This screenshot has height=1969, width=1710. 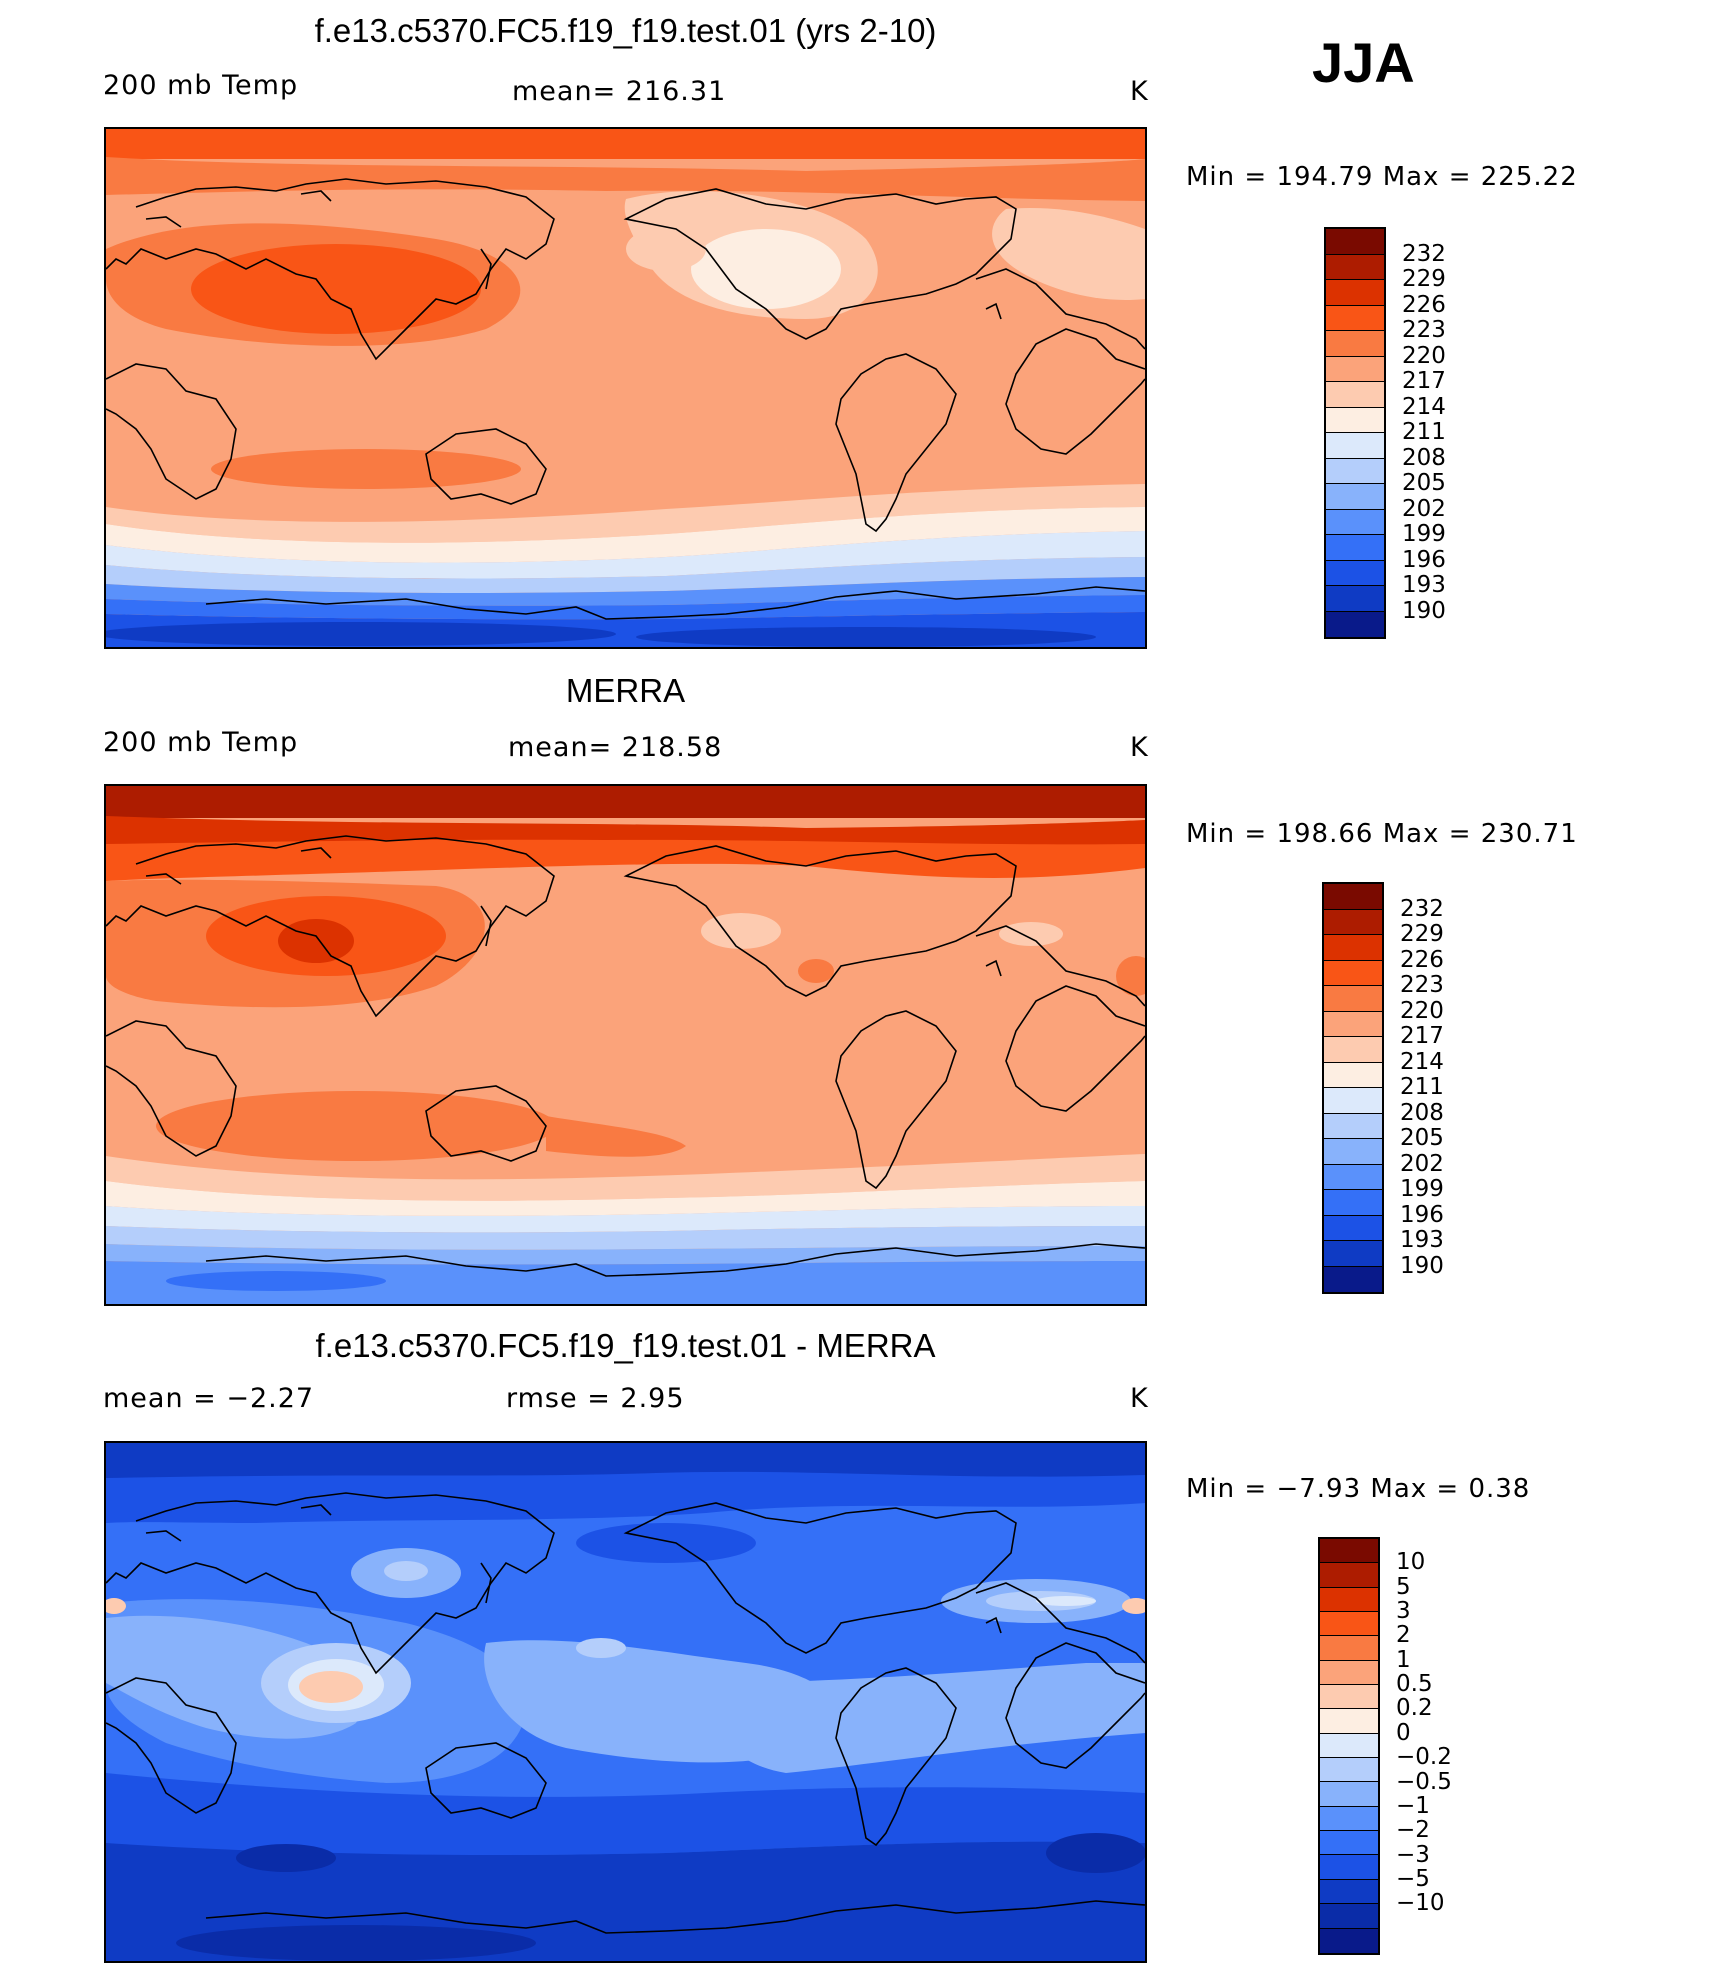 What do you see at coordinates (1403, 1659) in the screenshot?
I see `colorbar-level-label: 1` at bounding box center [1403, 1659].